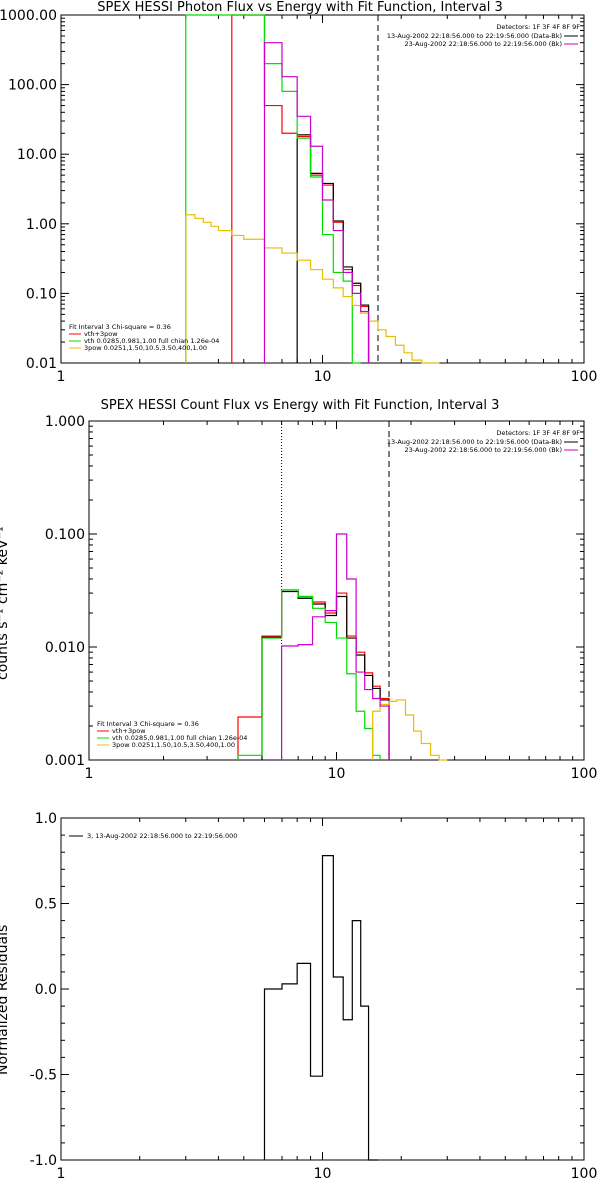 This screenshot has width=600, height=1200. Describe the element at coordinates (41, 364) in the screenshot. I see `y-tick-label: 0.01` at that location.